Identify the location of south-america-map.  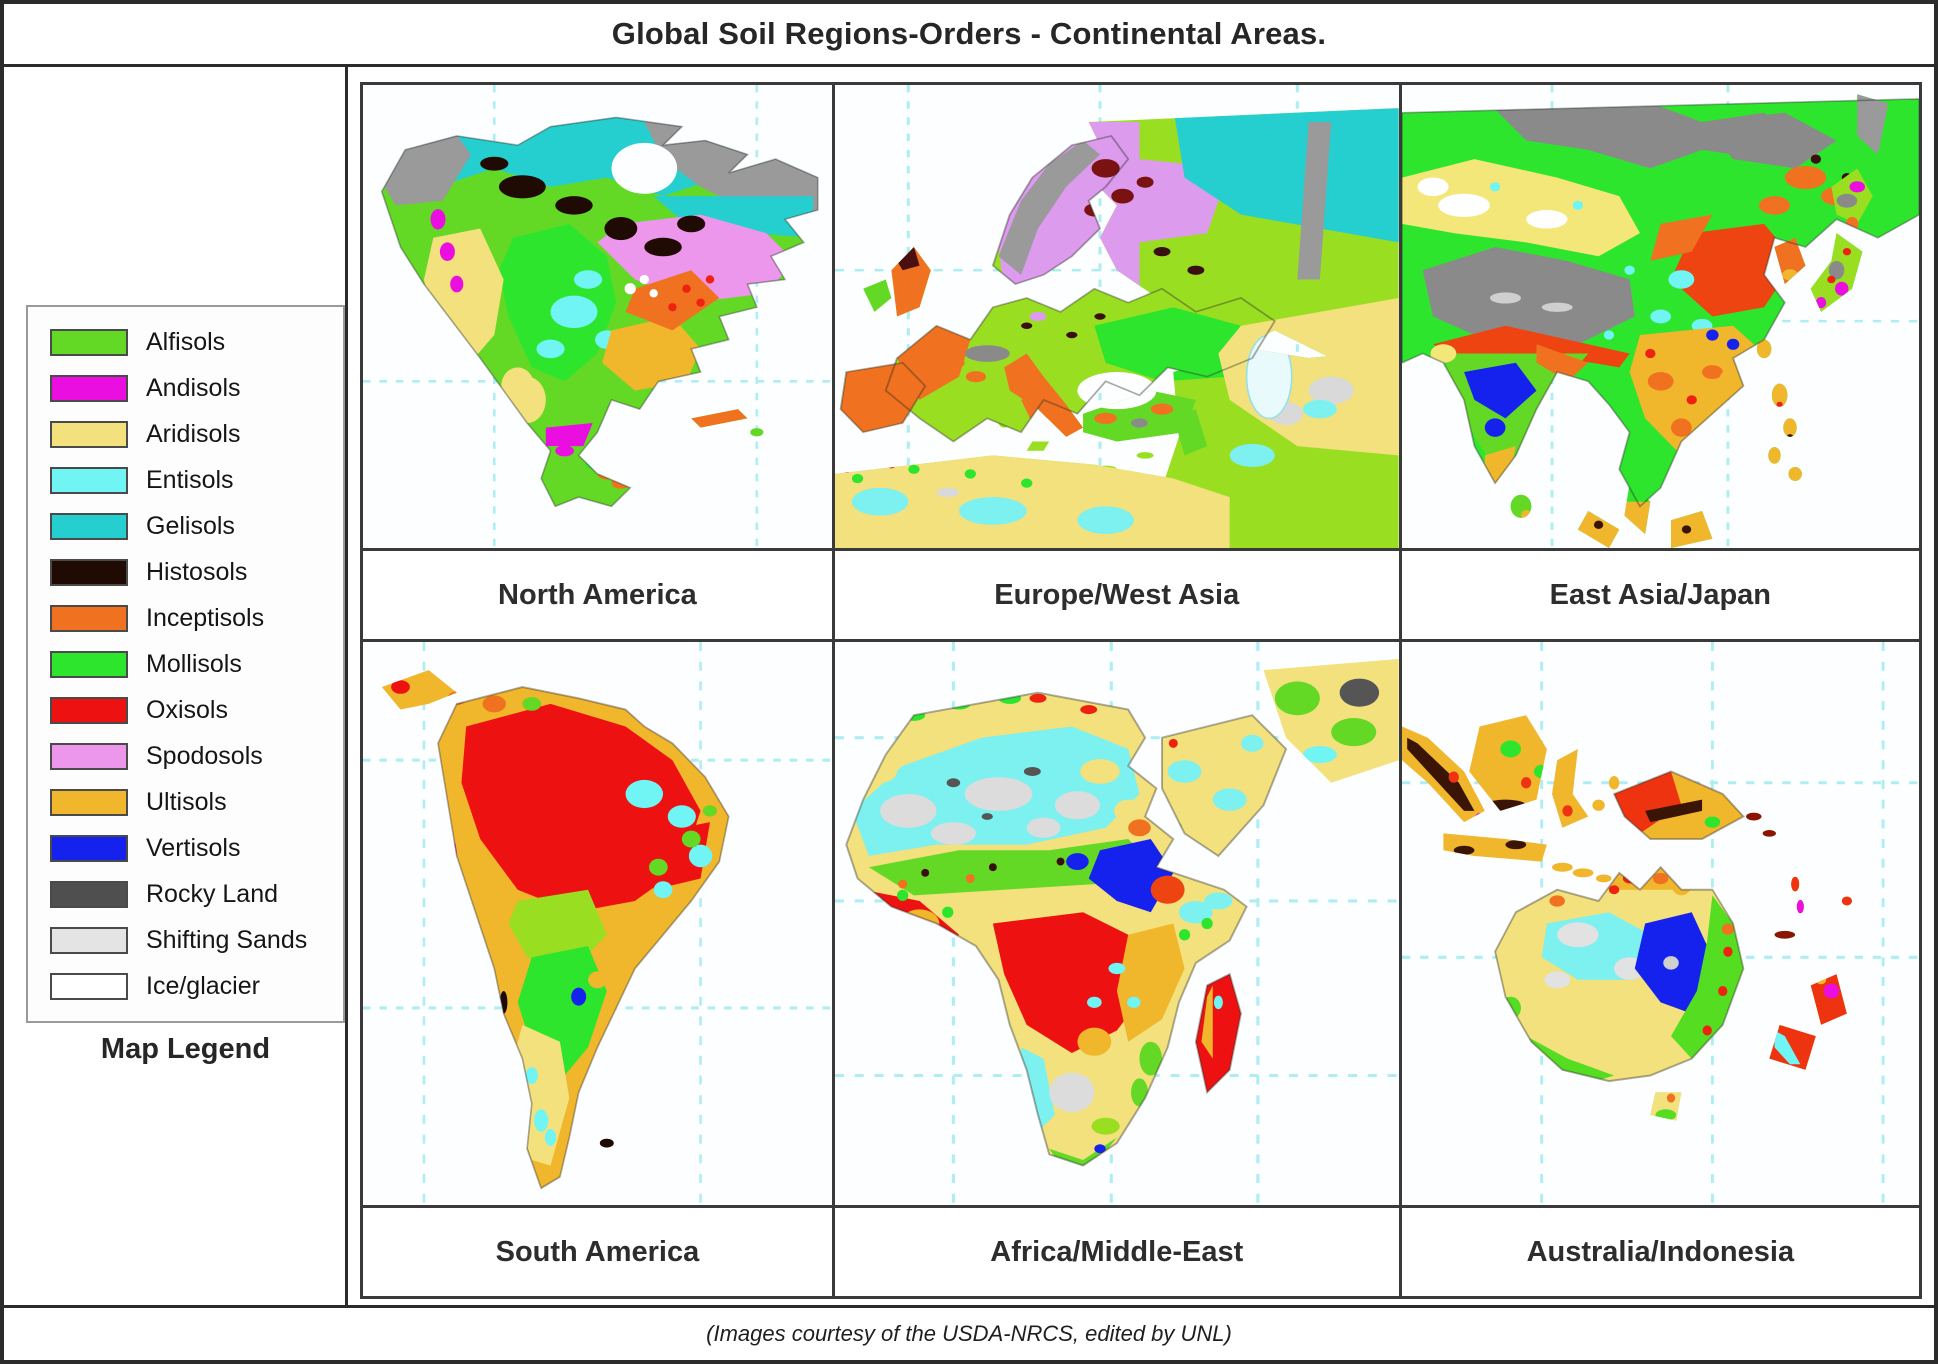
(597, 923).